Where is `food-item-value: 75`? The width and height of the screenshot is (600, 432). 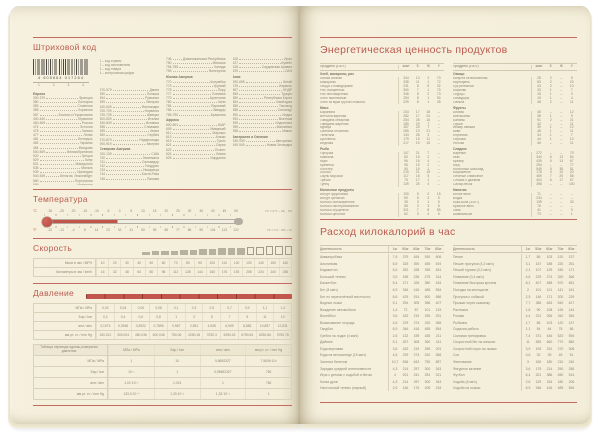
food-item-value: 75 is located at coordinates (406, 180).